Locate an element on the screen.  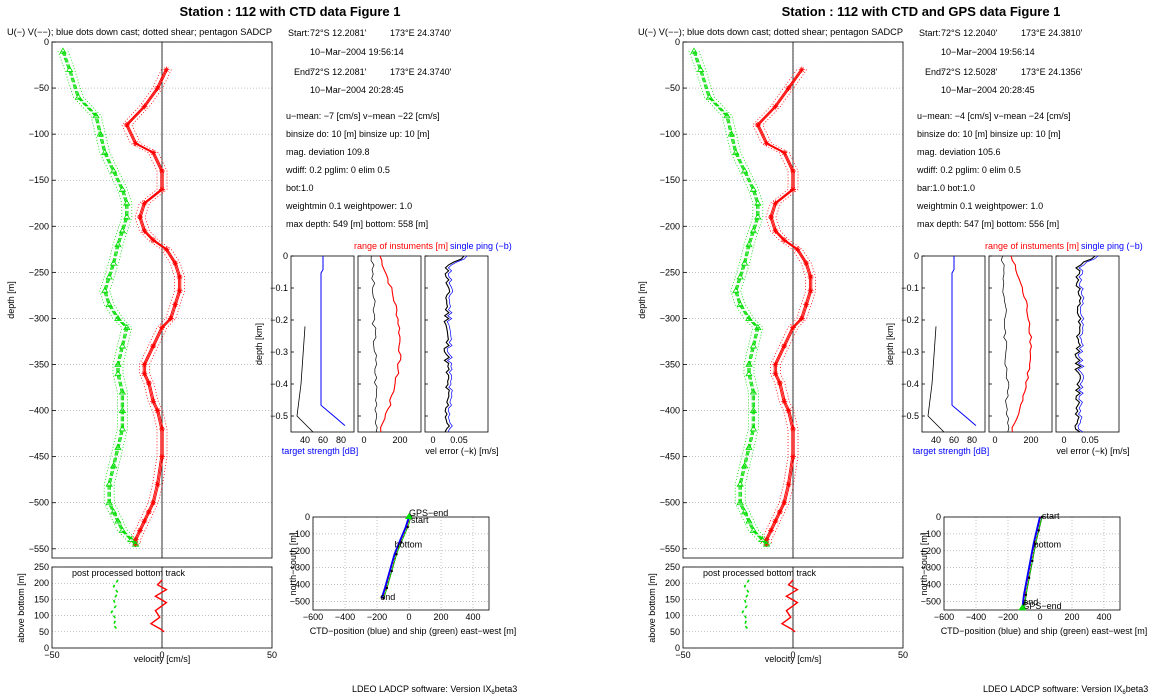
end-time: 10−Mar−2004 20:28:45 is located at coordinates (357, 90).